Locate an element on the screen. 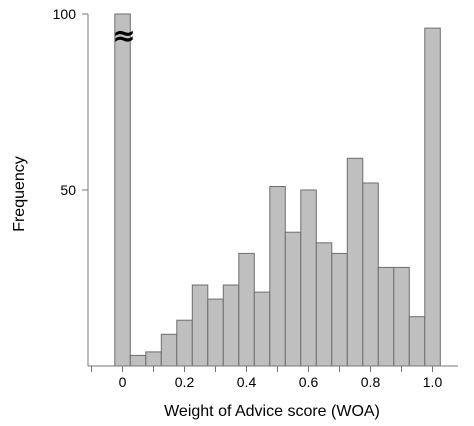 This screenshot has height=426, width=474. y-axis-label: Frequency is located at coordinates (19, 194).